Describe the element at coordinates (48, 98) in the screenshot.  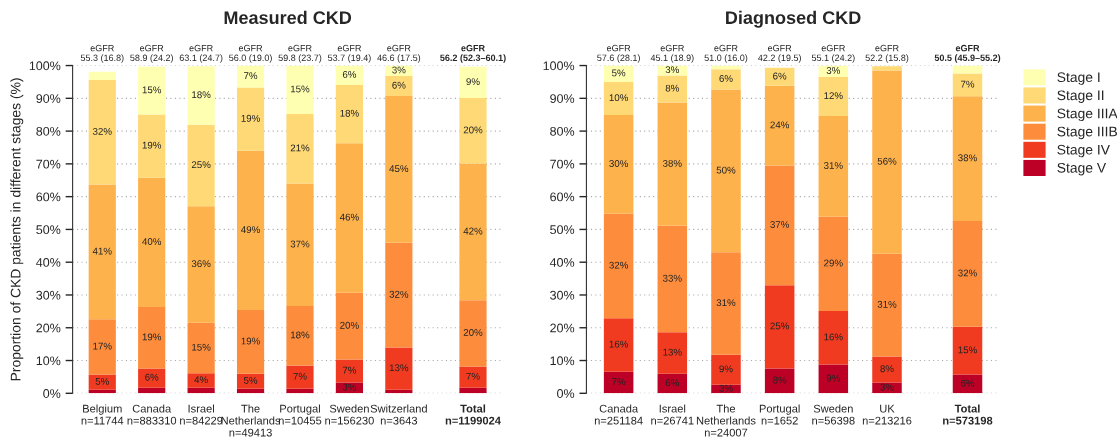
I see `y-tick-label: 90%` at that location.